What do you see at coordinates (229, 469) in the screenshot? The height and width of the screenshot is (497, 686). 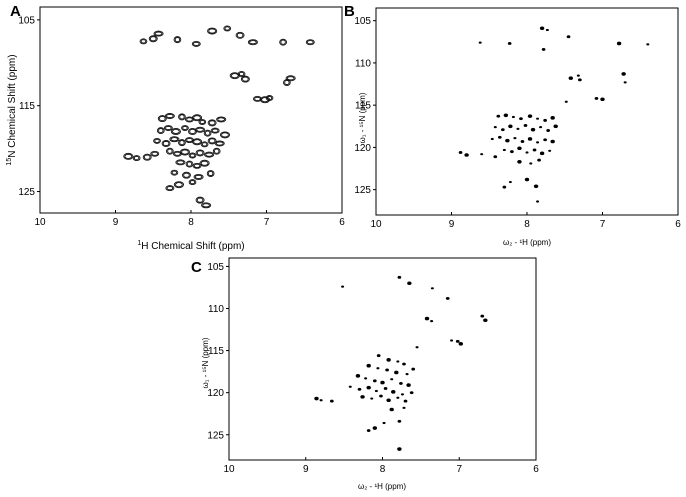 I see `panel-c-xtick-label: 10` at bounding box center [229, 469].